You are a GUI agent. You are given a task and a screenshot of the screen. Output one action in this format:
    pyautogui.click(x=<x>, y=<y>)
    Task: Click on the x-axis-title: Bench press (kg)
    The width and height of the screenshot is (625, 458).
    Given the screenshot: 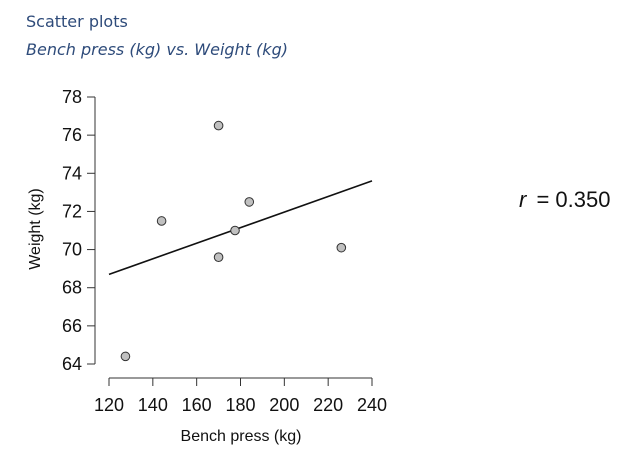 What is the action you would take?
    pyautogui.click(x=241, y=436)
    